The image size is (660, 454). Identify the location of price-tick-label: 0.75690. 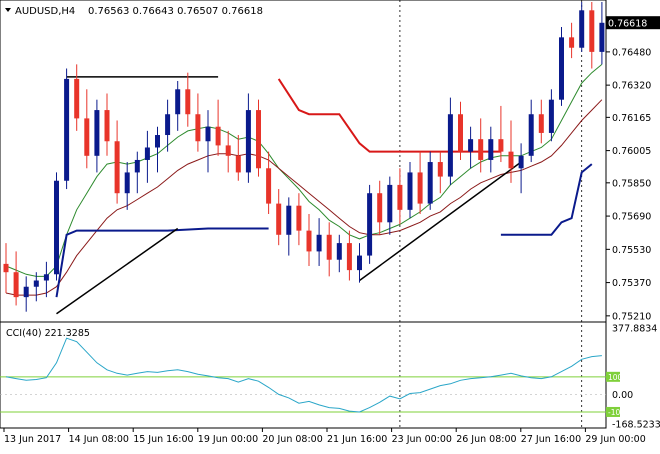
(631, 217).